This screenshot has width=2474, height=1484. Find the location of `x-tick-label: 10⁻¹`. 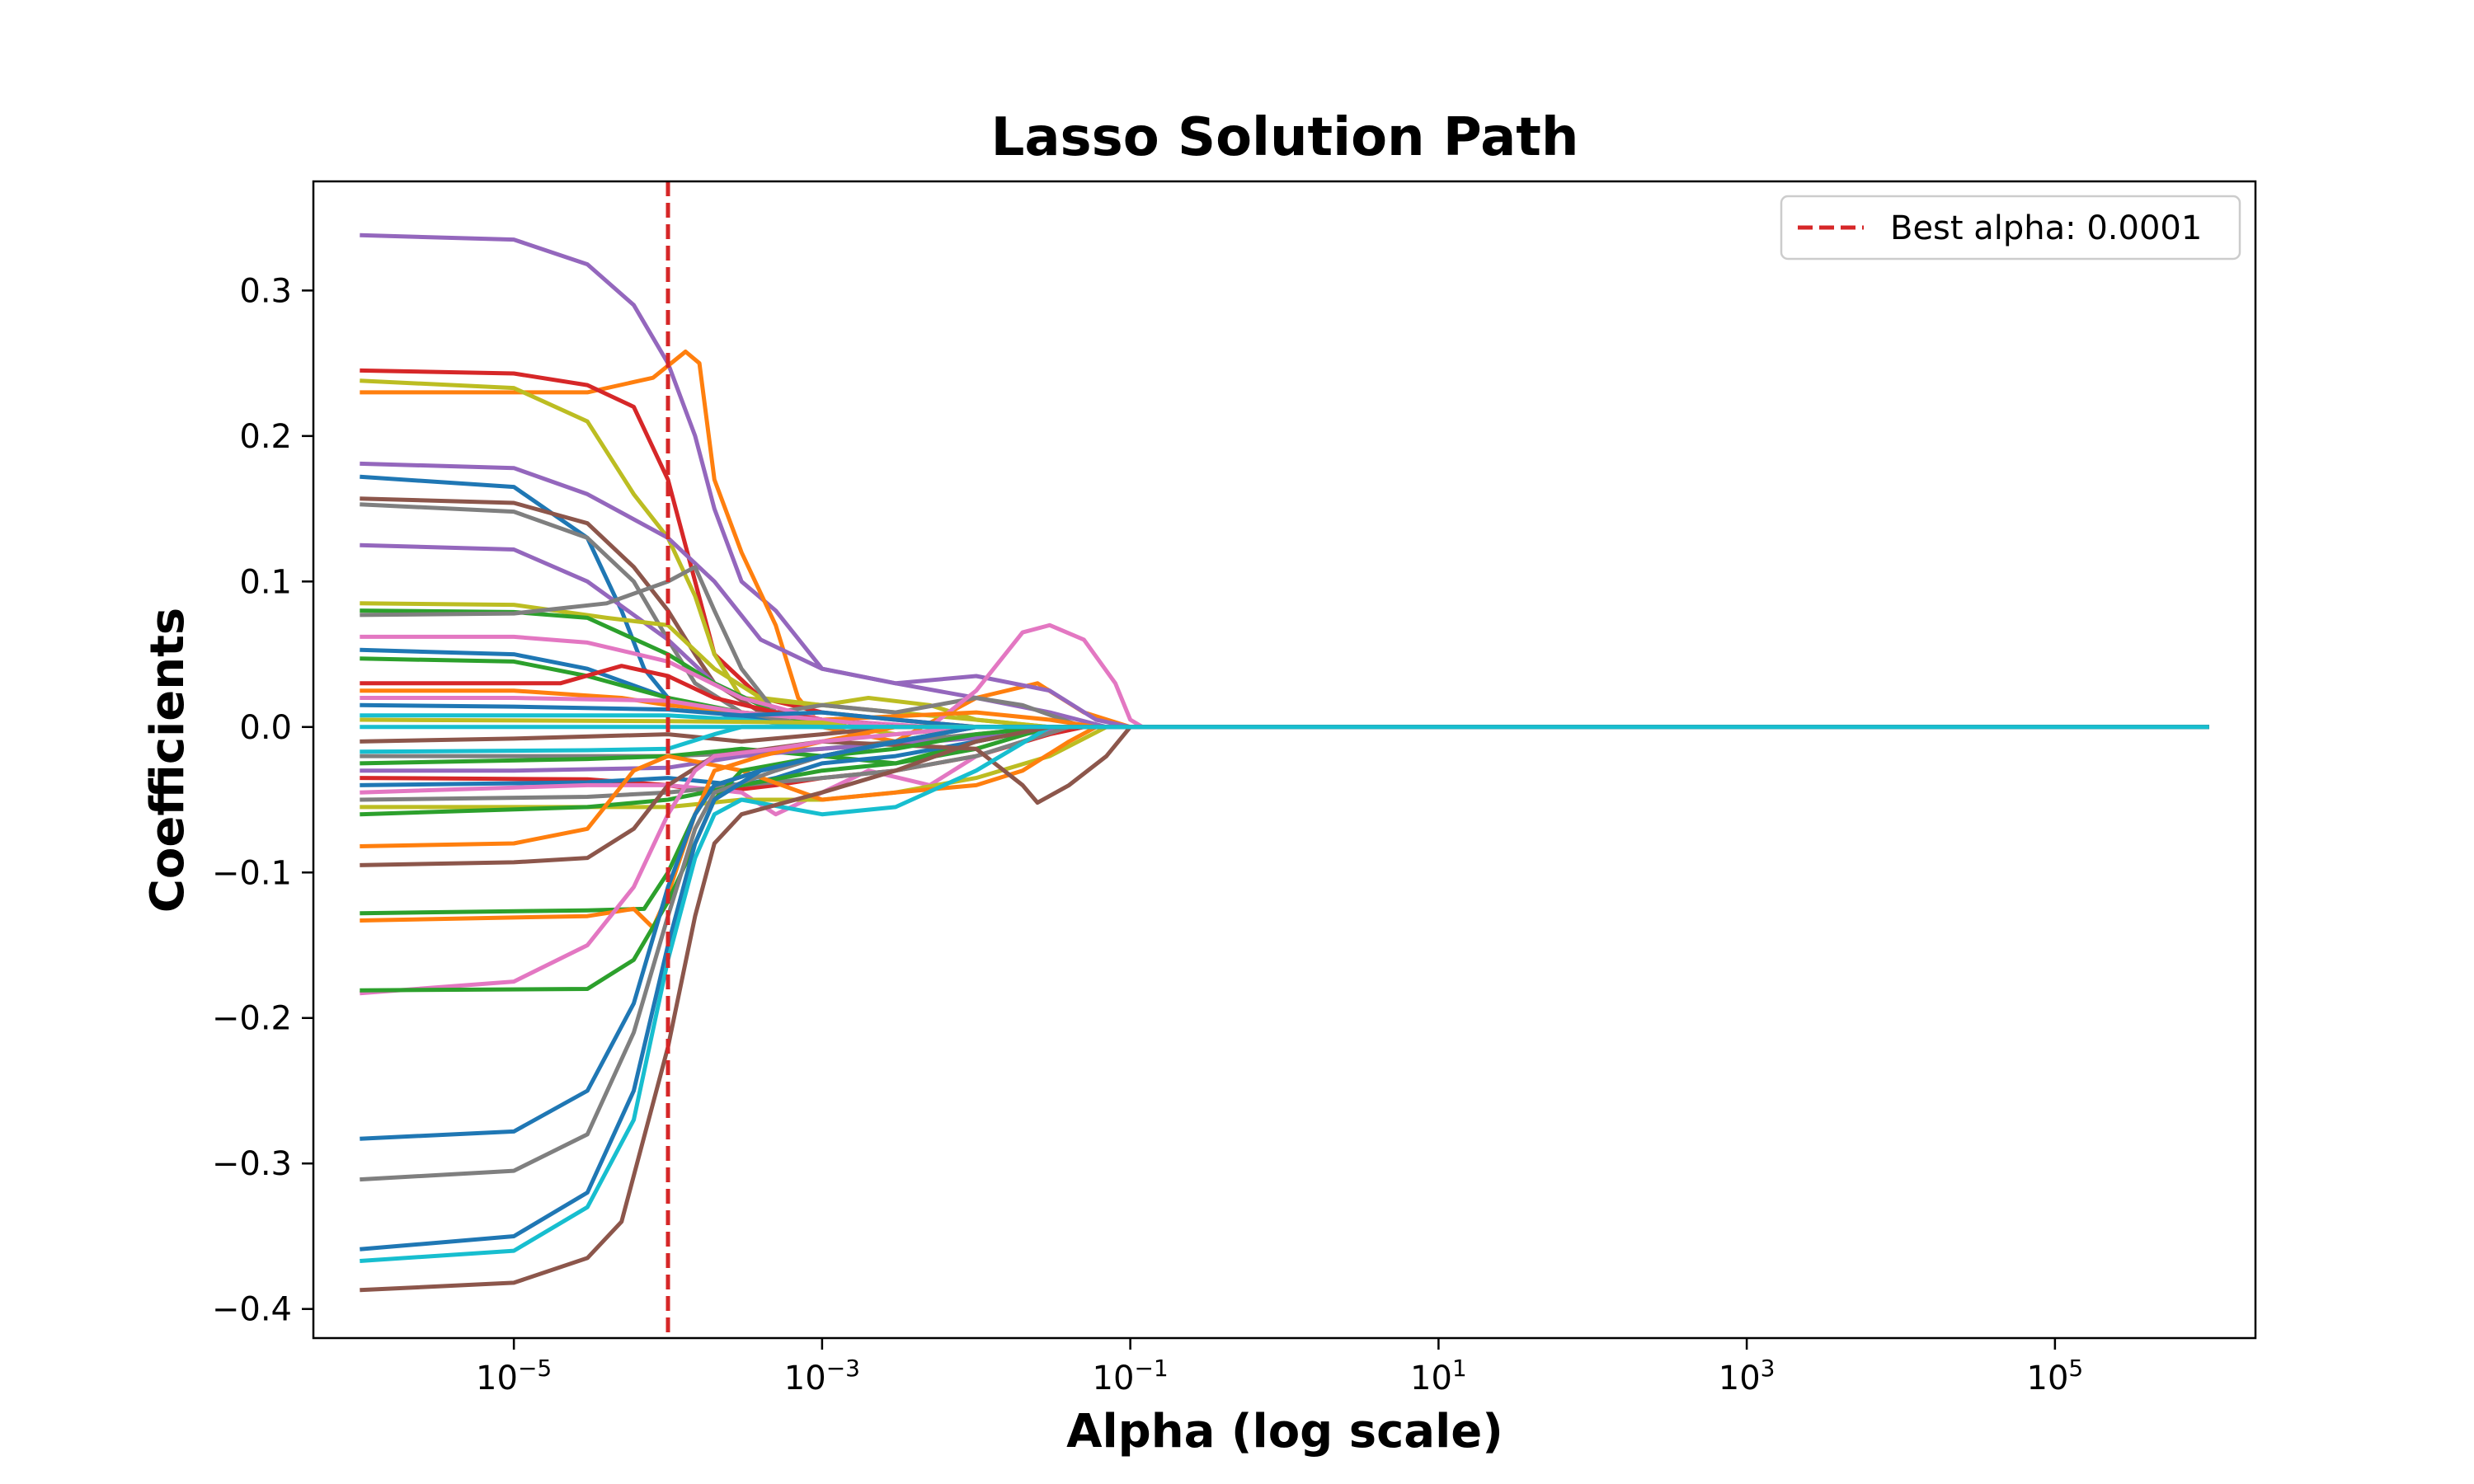

x-tick-label: 10⁻¹ is located at coordinates (1131, 1376).